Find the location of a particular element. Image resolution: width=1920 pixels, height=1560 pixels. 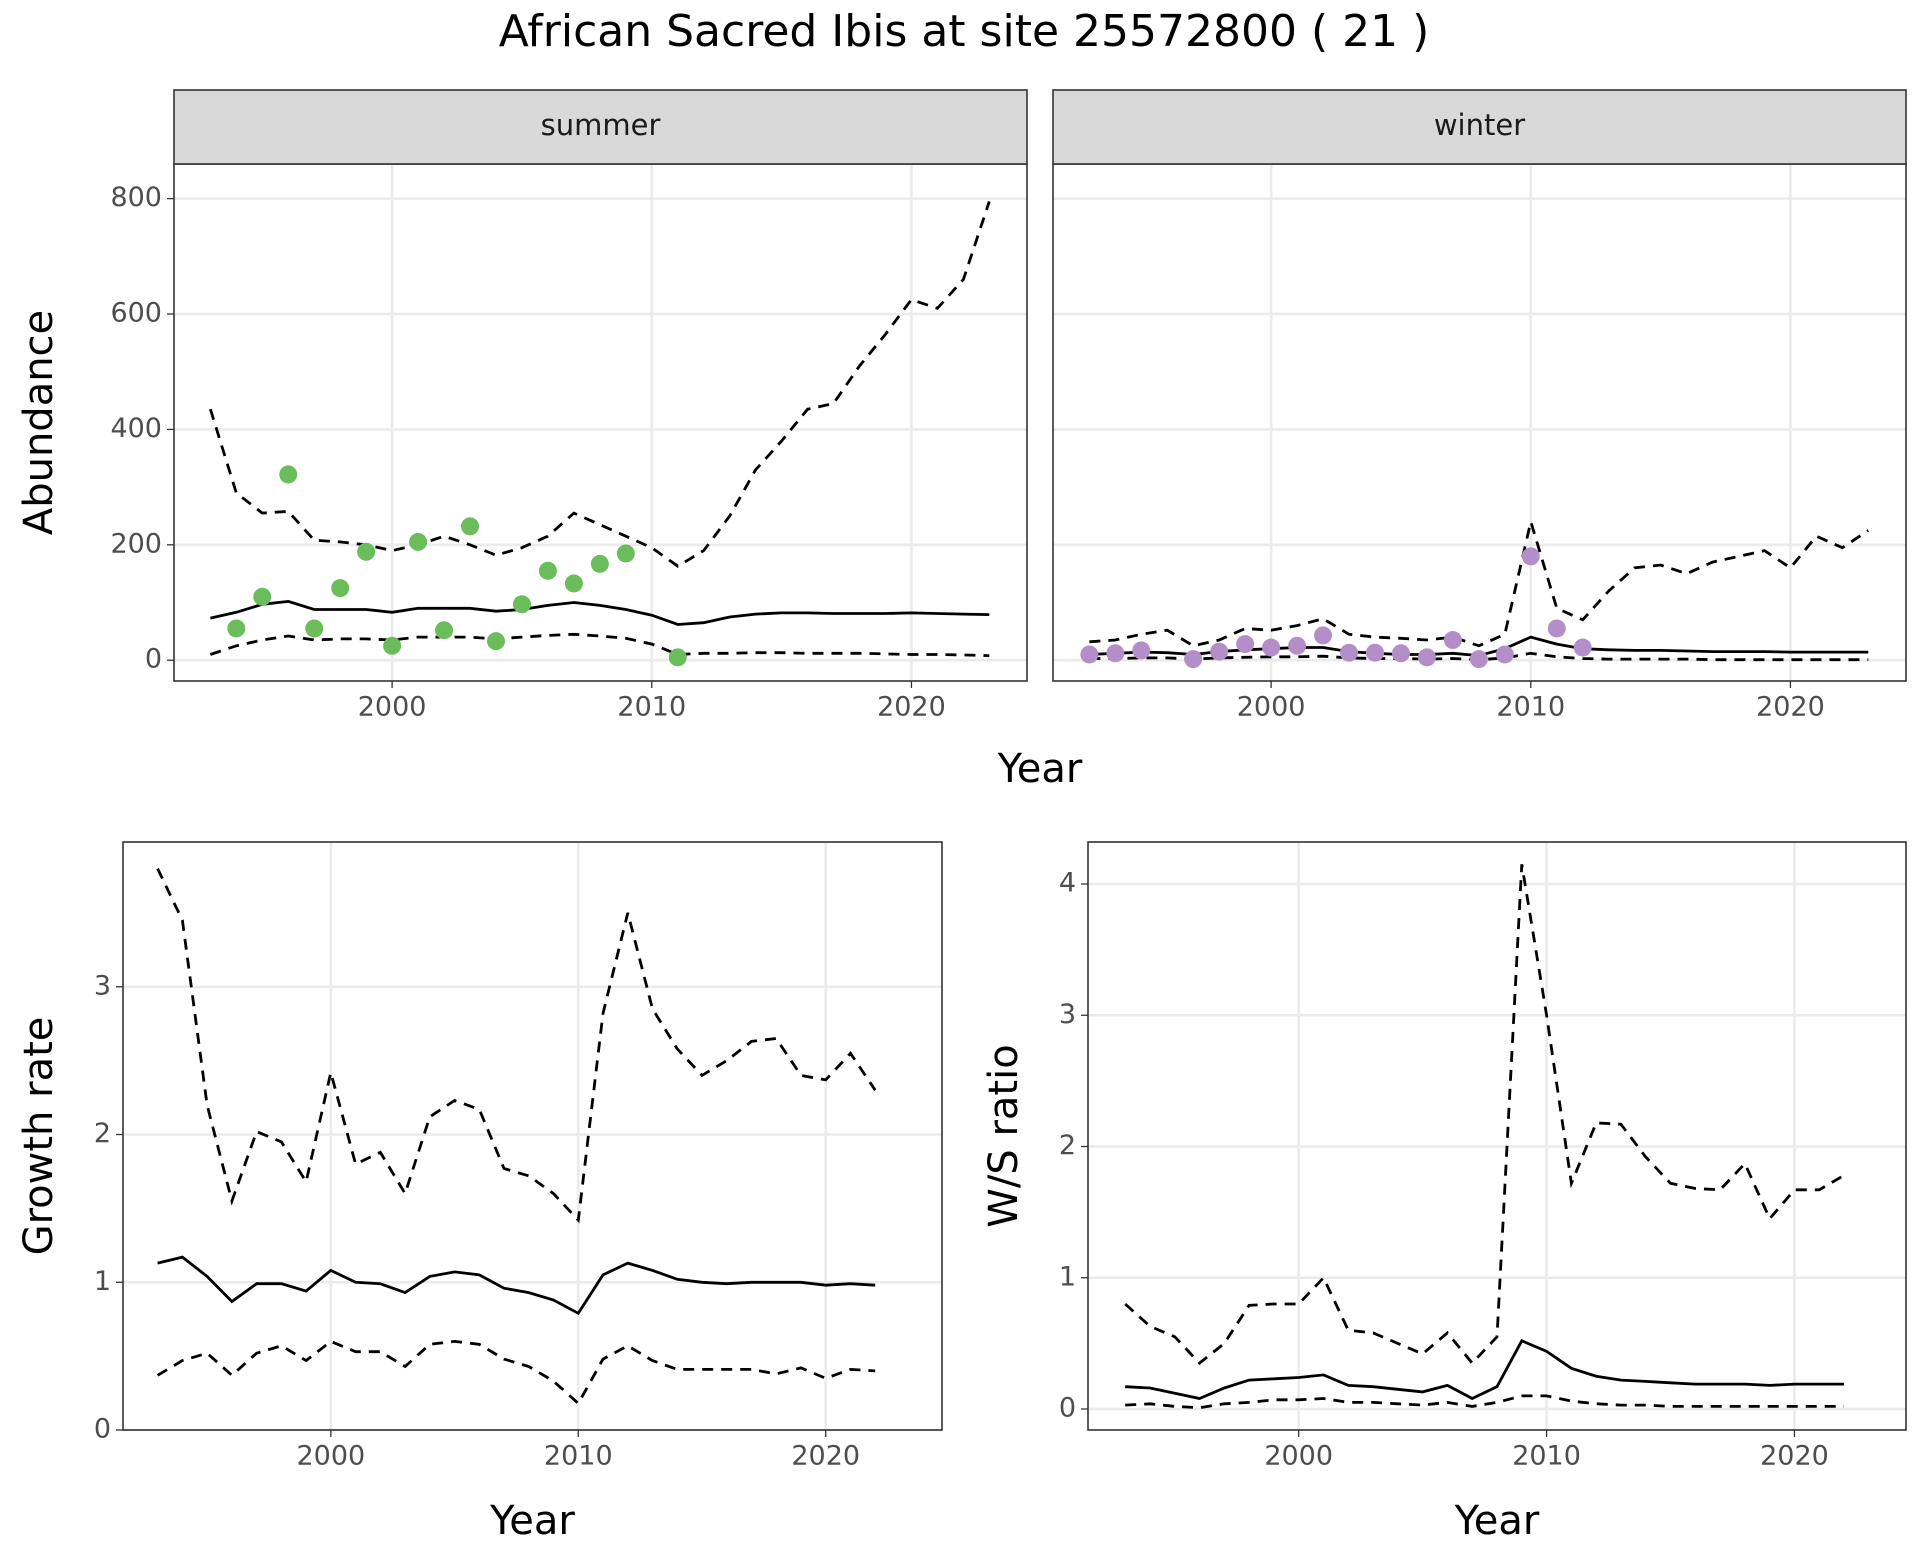

y-tick-label: 4 is located at coordinates (1067, 883).